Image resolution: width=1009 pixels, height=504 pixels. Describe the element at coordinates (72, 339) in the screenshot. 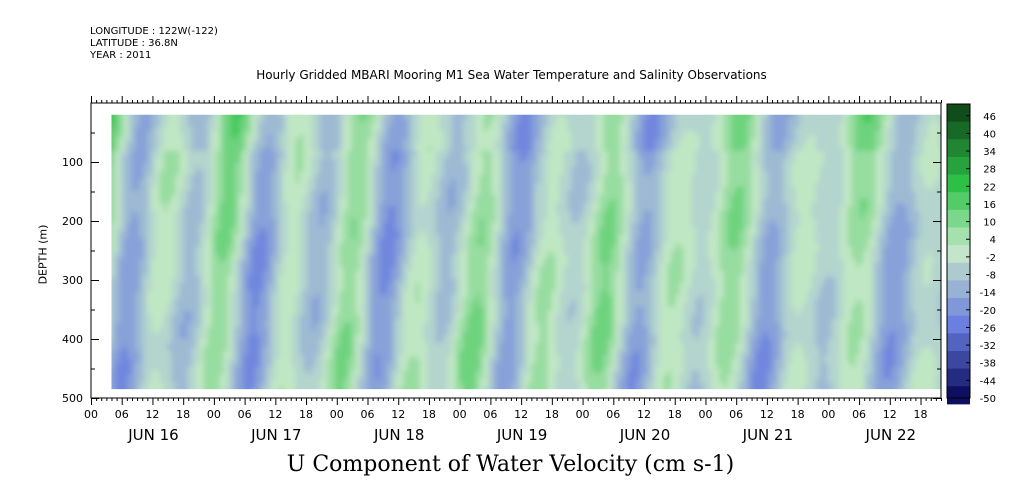

I see `y-tick-label: 400` at that location.